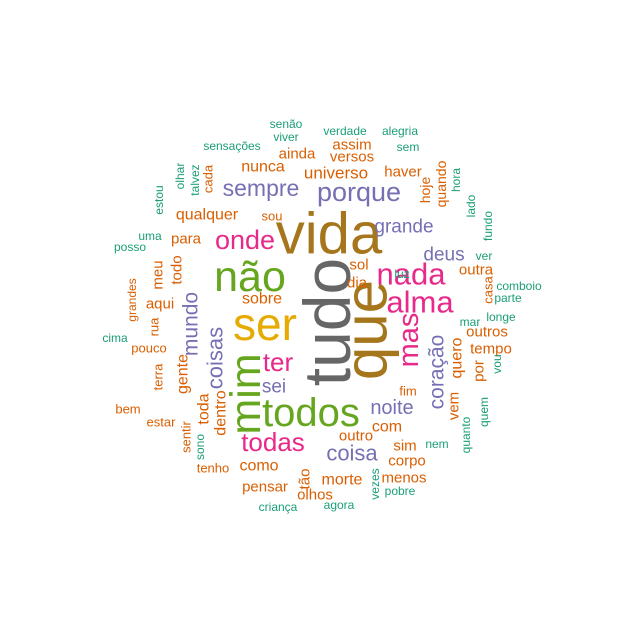 This screenshot has height=640, width=640. I want to click on word-96: agora, so click(339, 505).